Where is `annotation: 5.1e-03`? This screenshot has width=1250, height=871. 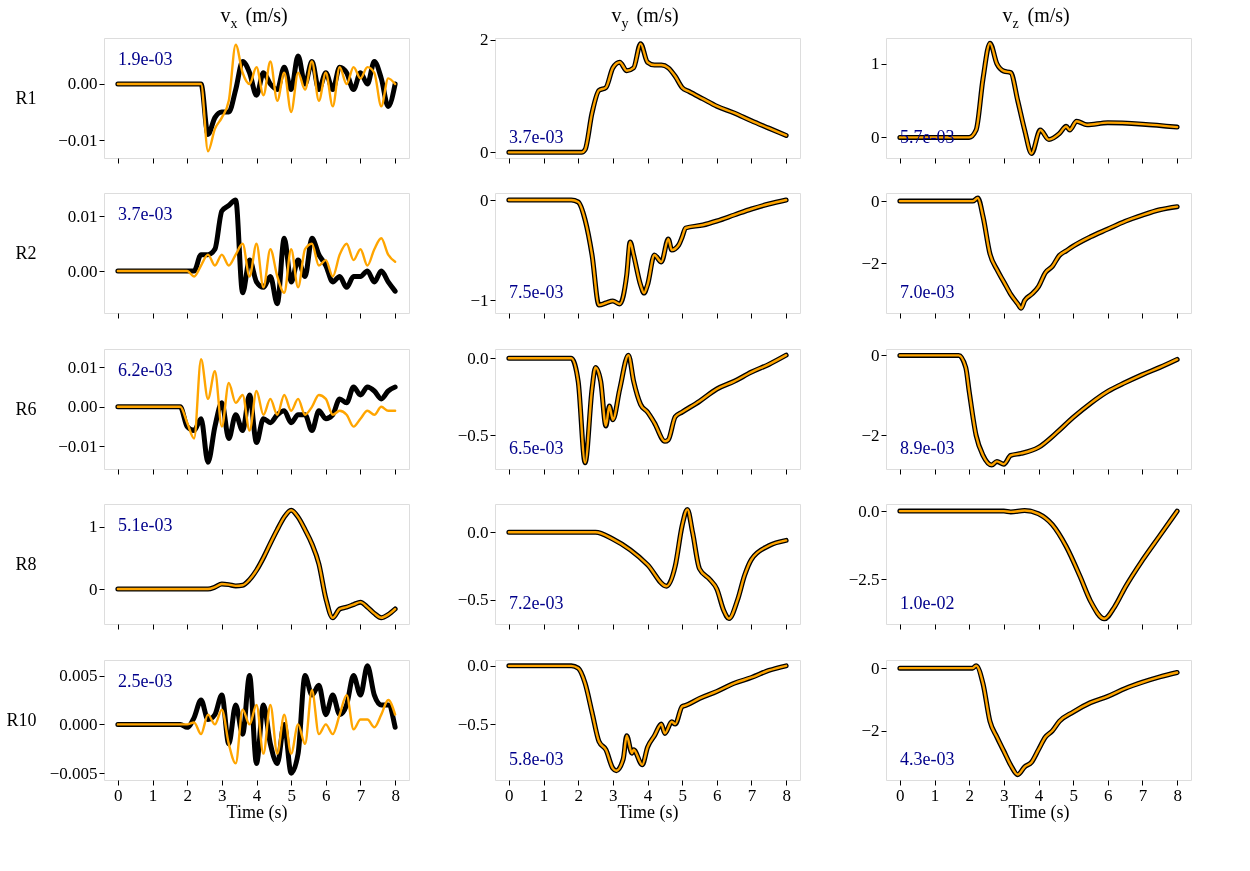
annotation: 5.1e-03 is located at coordinates (145, 525).